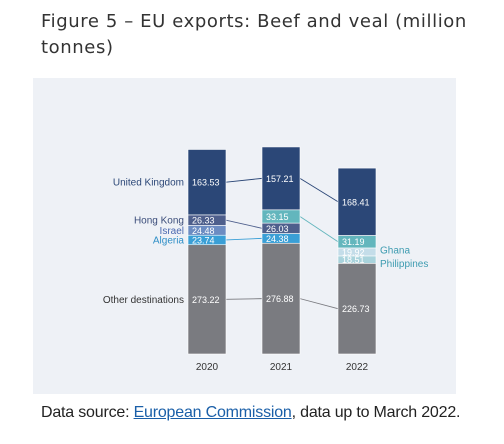 Image resolution: width=504 pixels, height=444 pixels. I want to click on bar-segment-other-destinations-2022, so click(357, 309).